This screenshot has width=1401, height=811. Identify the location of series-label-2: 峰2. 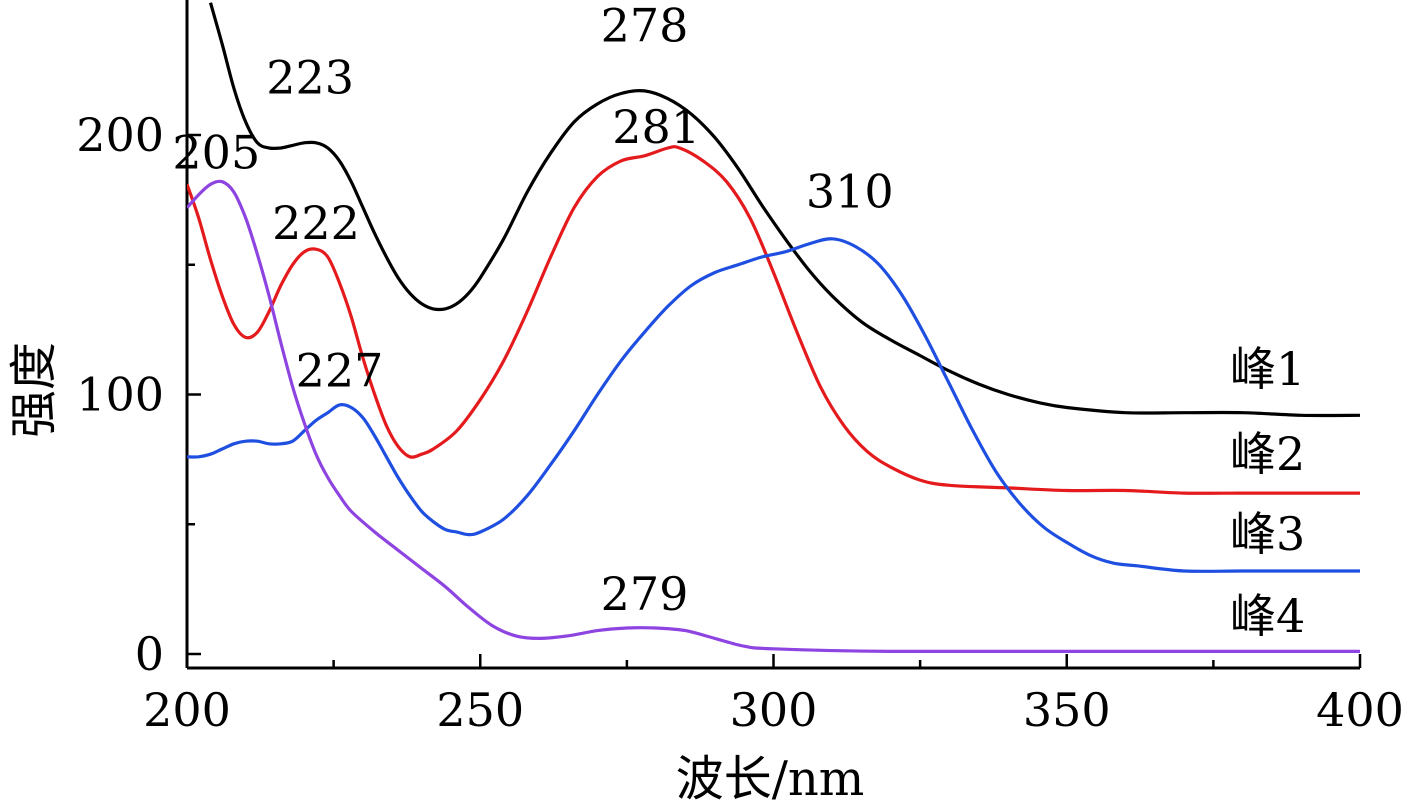
(1267, 454).